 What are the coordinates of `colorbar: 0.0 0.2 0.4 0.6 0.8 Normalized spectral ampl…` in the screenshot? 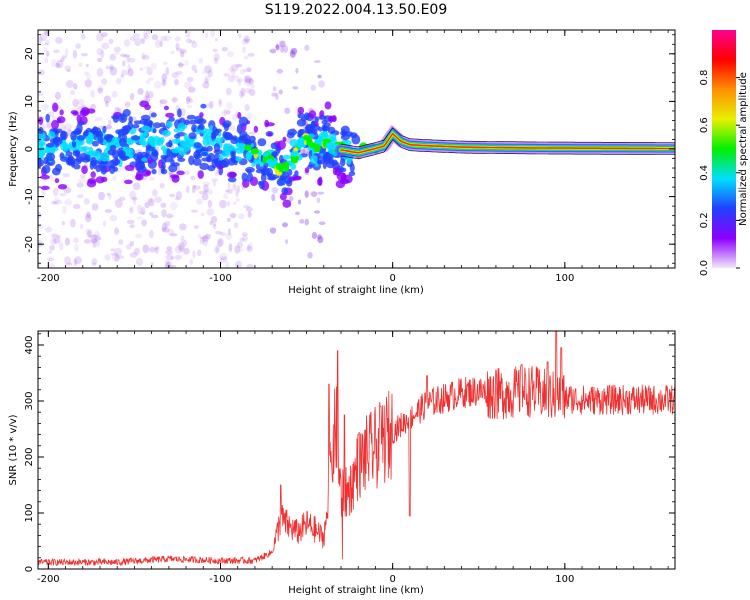 It's located at (724, 153).